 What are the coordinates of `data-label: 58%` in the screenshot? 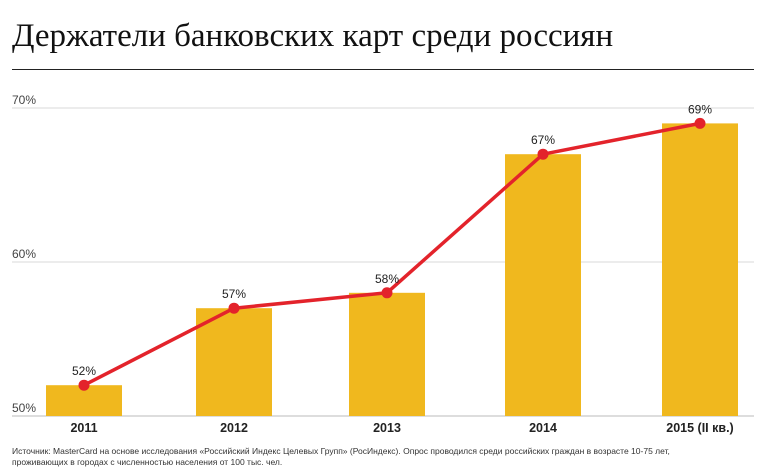 It's located at (387, 279).